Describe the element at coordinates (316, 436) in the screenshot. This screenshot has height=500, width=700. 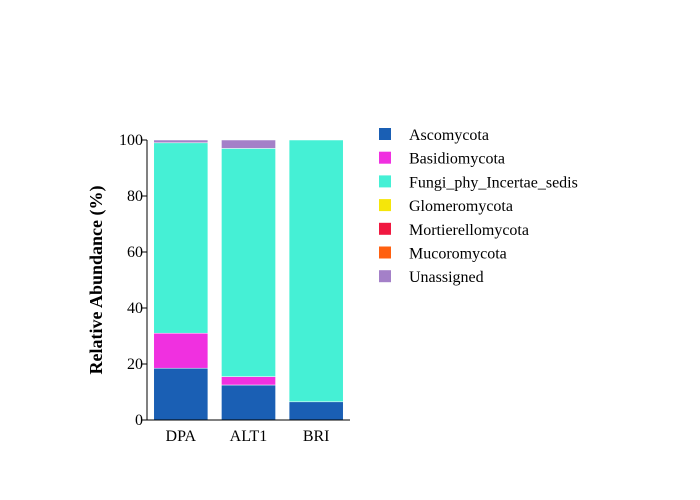
I see `x-tick-label: BRI` at that location.